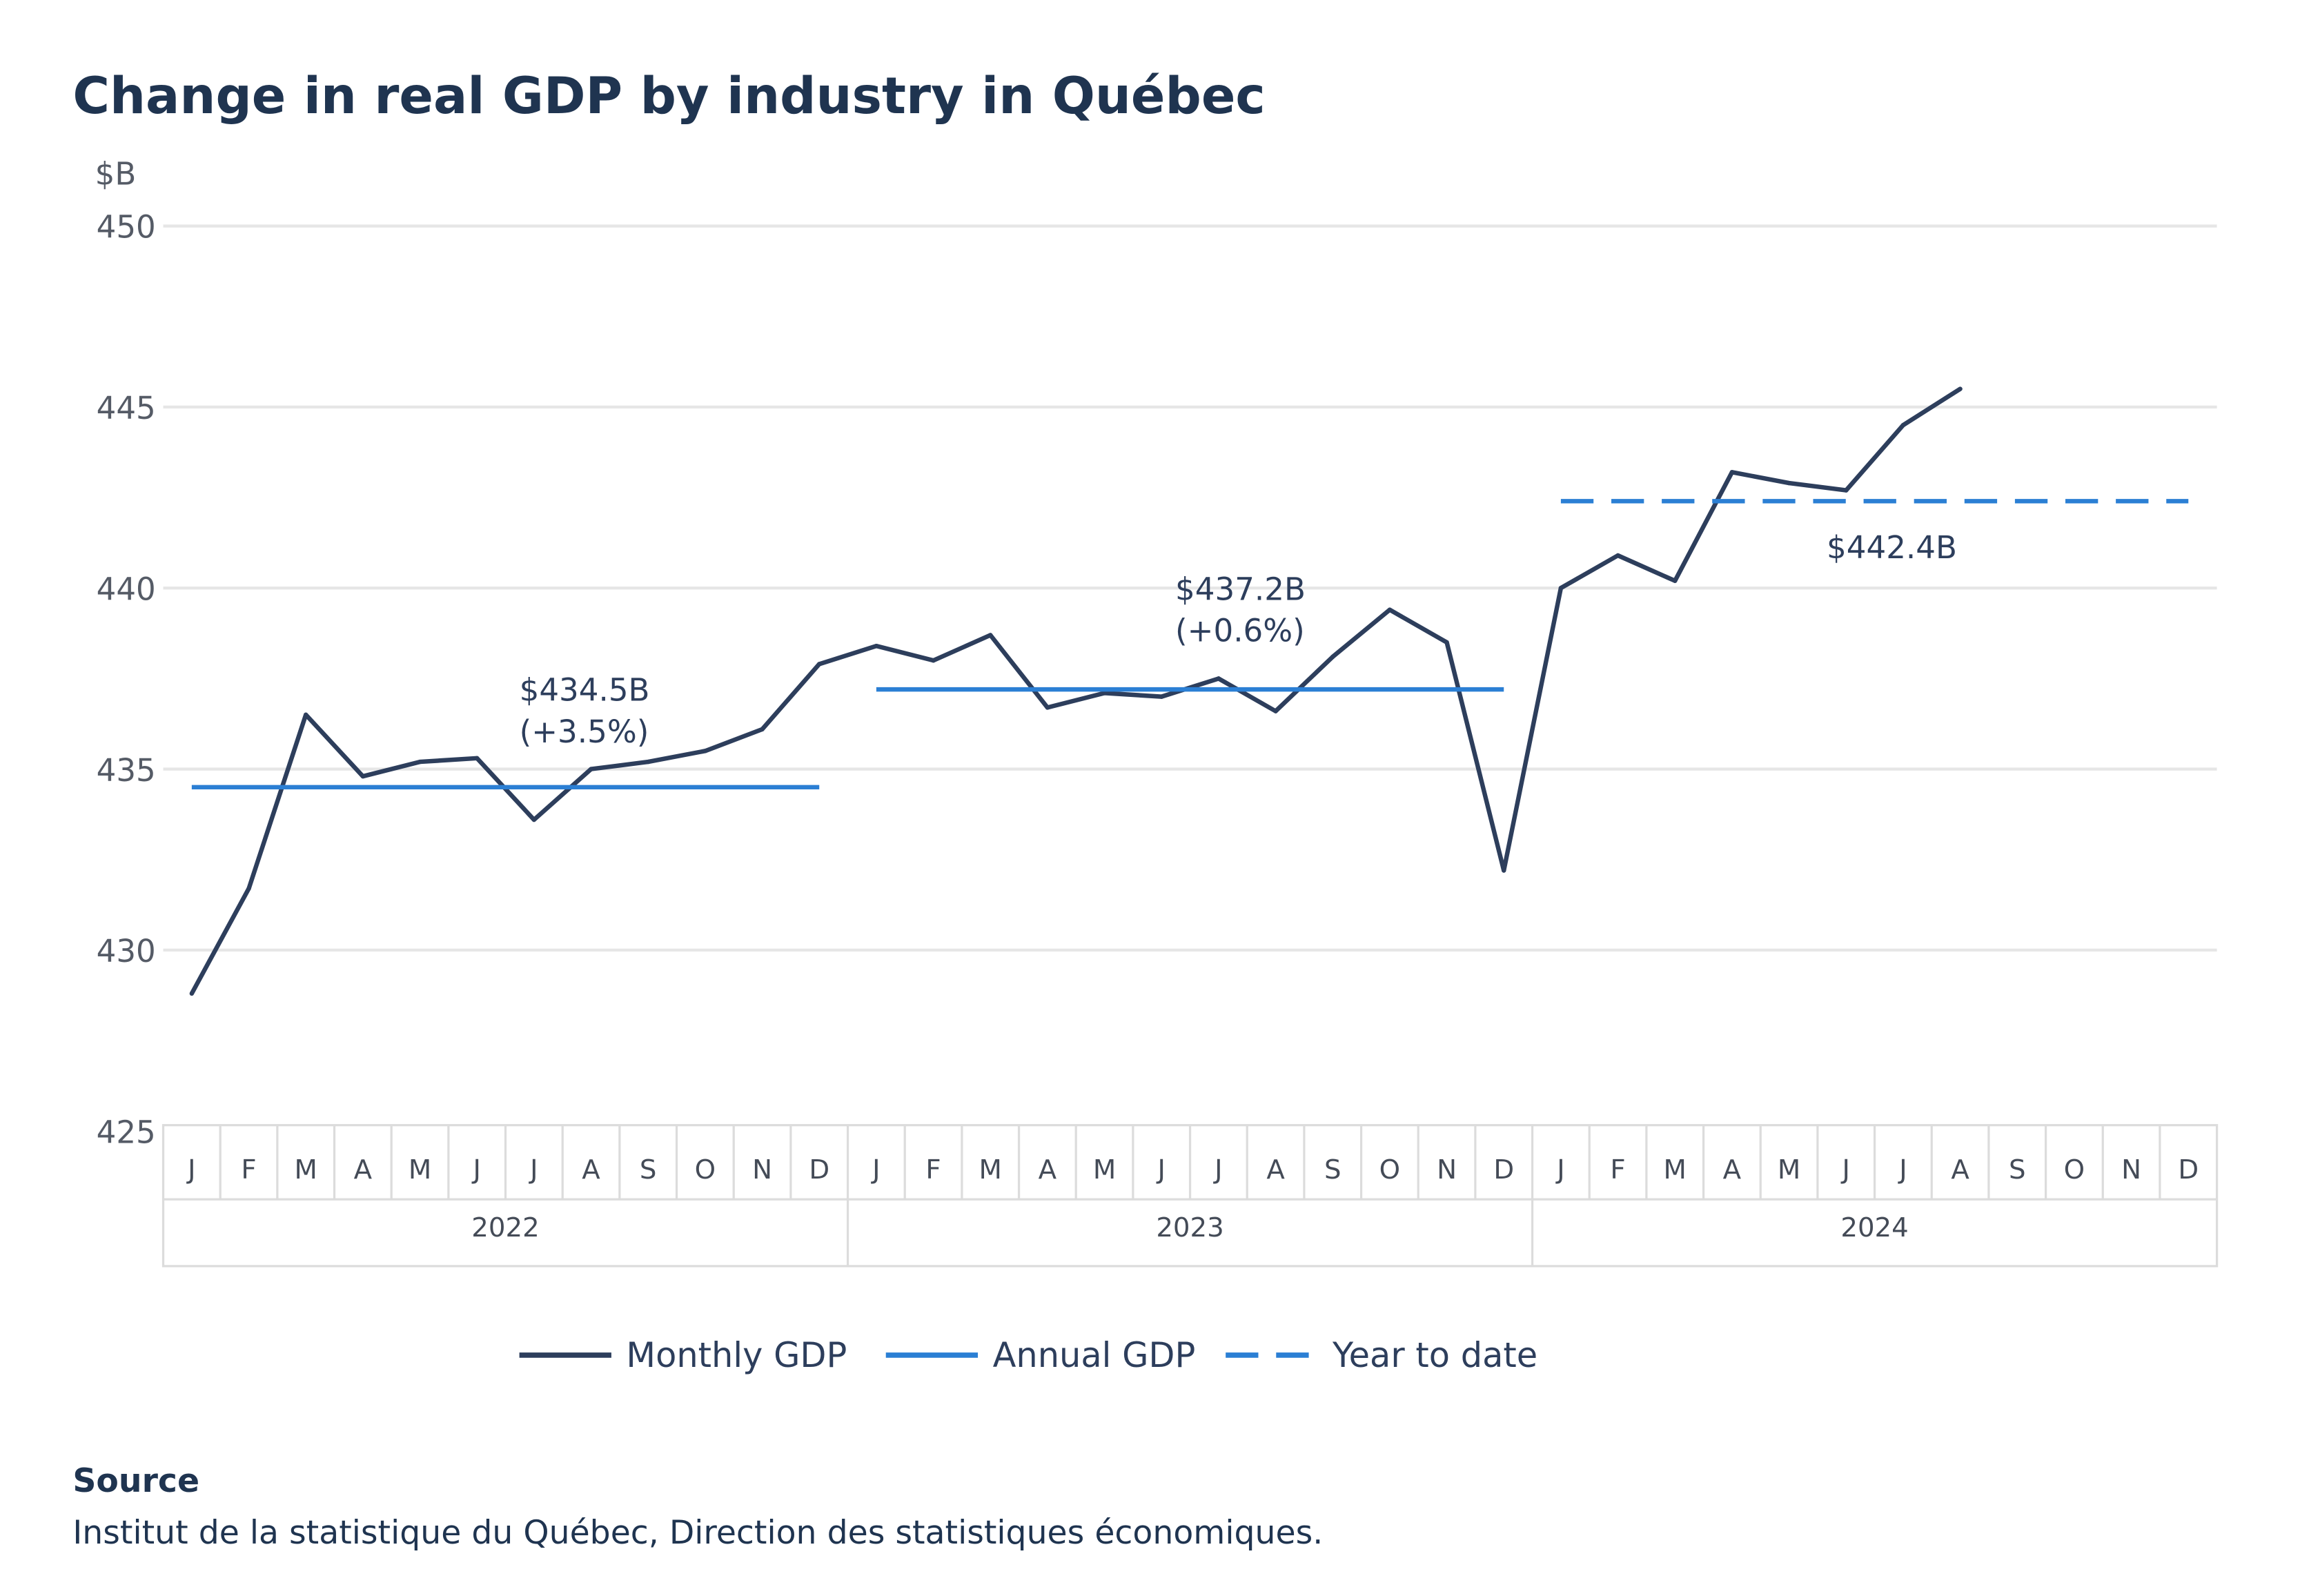  I want to click on annotation-label: (+3.5%), so click(584, 731).